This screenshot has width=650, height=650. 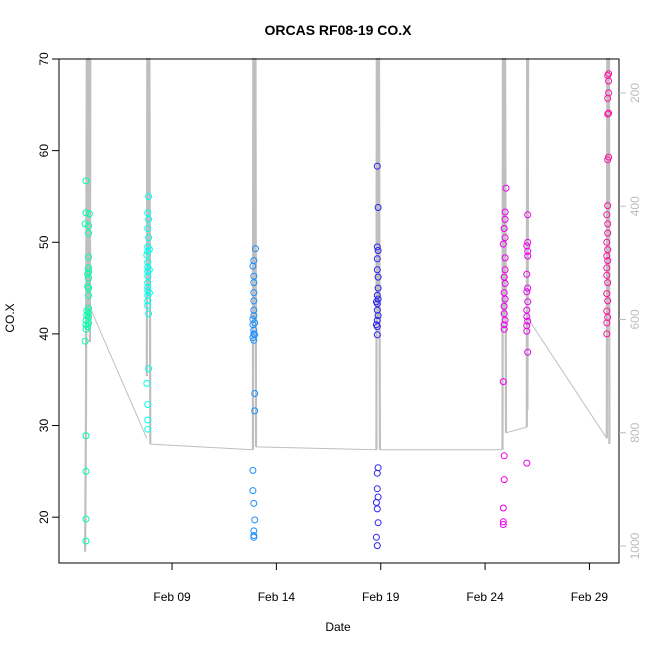 What do you see at coordinates (277, 597) in the screenshot?
I see `x-tick-label-1: Feb 14` at bounding box center [277, 597].